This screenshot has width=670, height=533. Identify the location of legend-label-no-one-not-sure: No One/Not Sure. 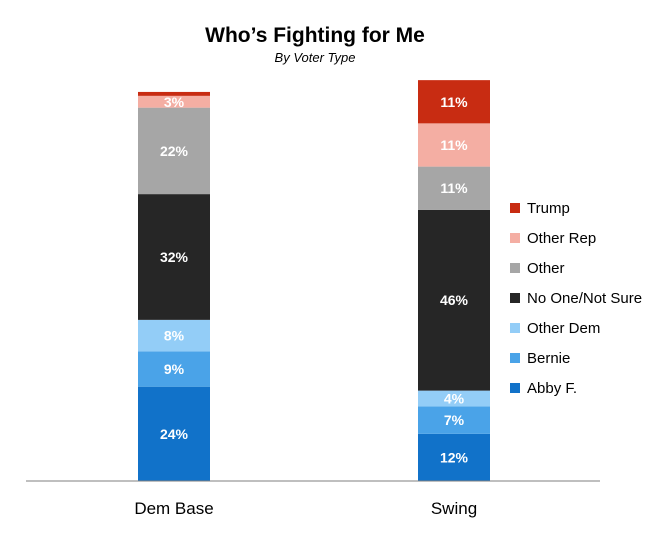
(584, 298).